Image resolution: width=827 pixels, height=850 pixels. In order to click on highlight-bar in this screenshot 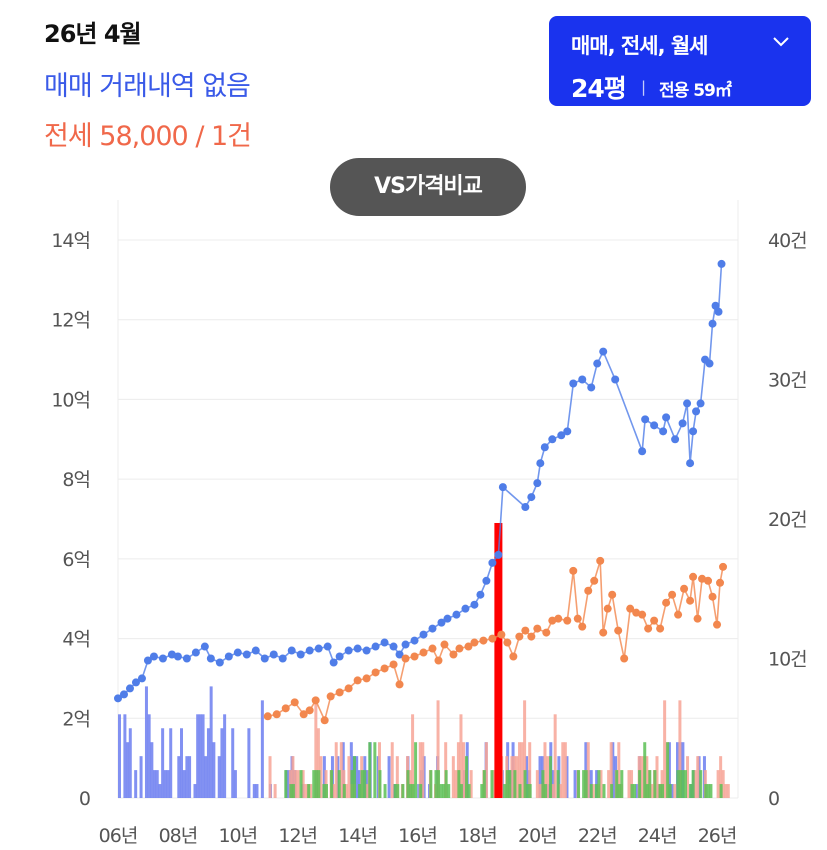, I will do `click(498, 660)`.